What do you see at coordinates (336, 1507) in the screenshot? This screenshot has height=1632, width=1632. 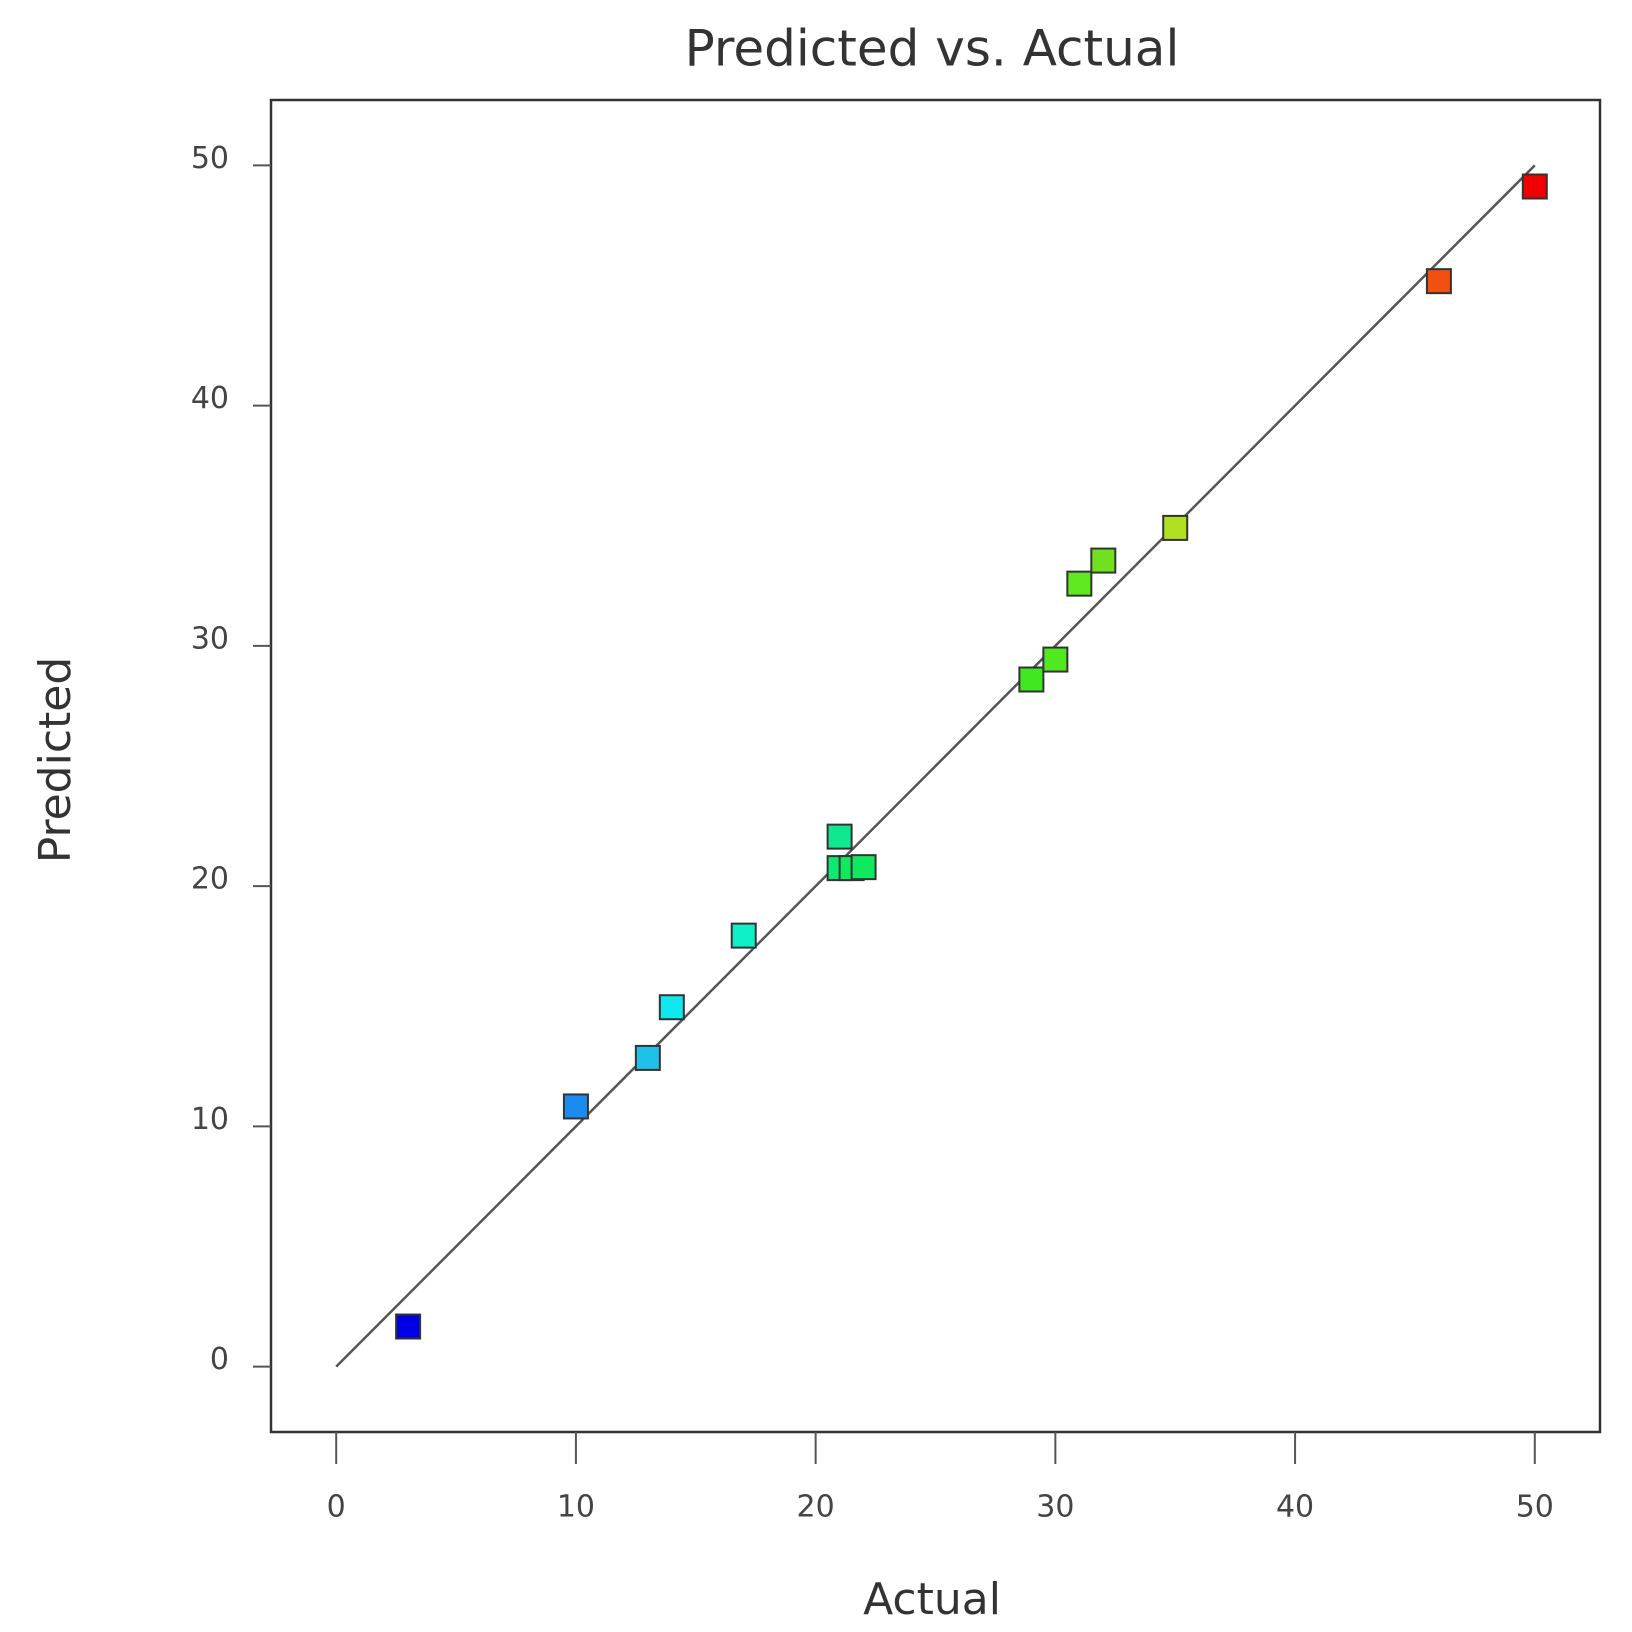 I see `x-tick-label: 0` at bounding box center [336, 1507].